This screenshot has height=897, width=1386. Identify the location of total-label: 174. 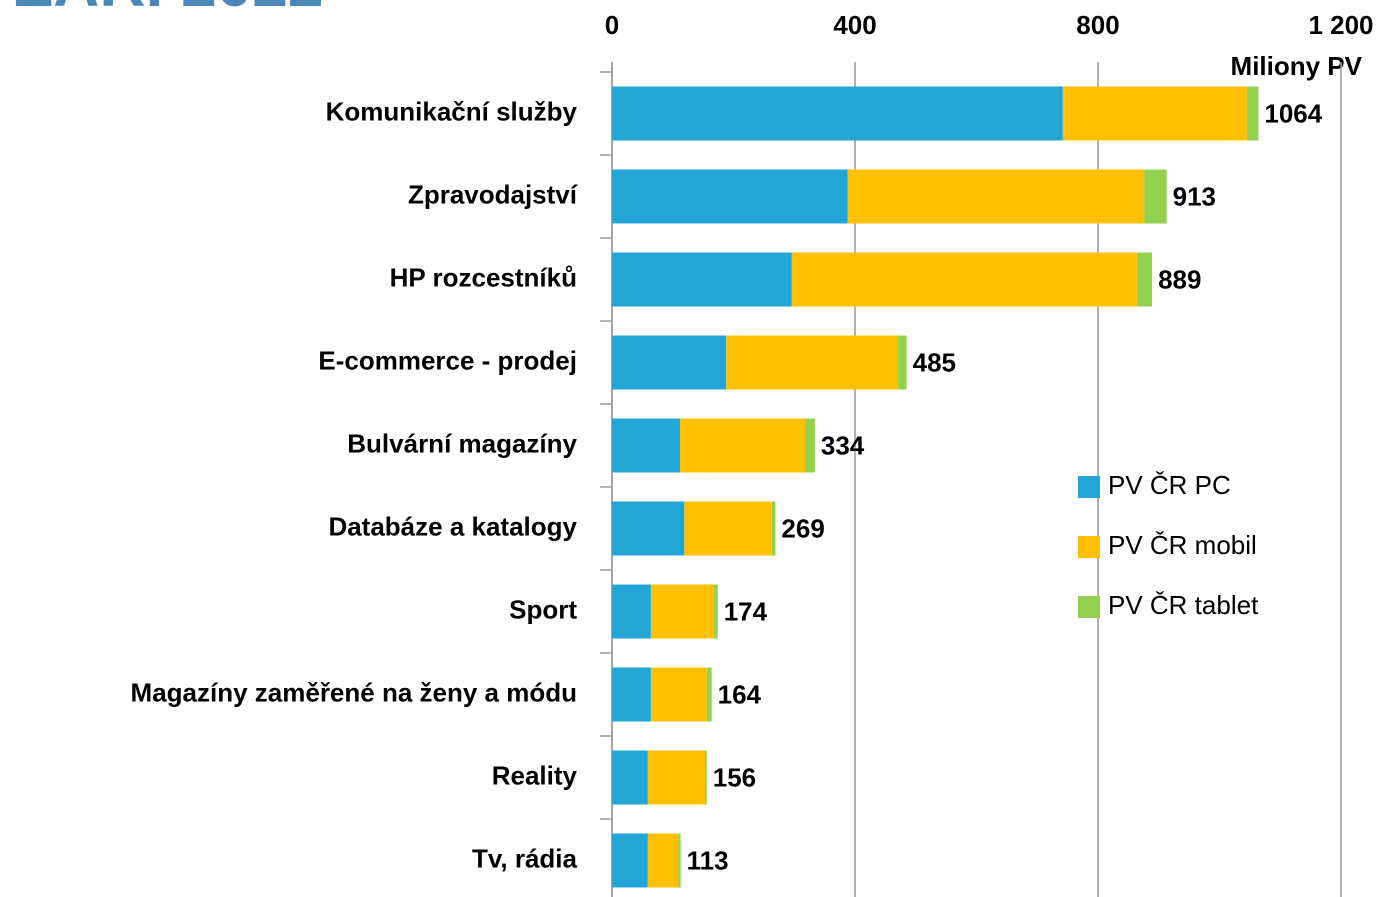
(746, 611).